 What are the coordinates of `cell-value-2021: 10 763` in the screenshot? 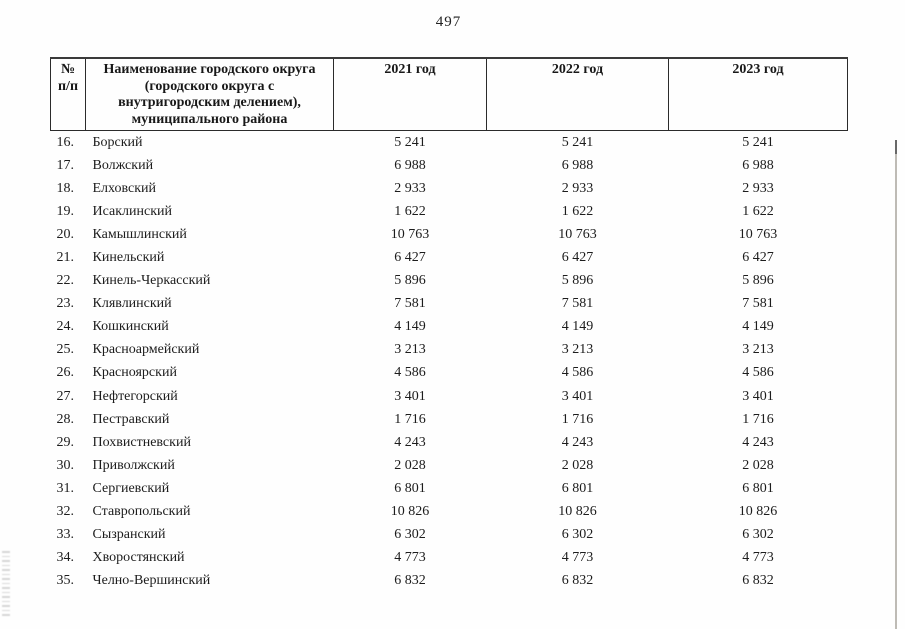 It's located at (410, 234).